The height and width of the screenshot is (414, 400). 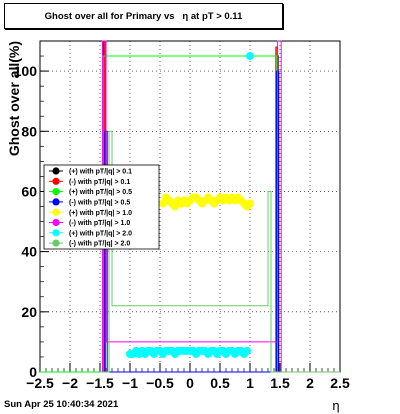 What do you see at coordinates (29, 312) in the screenshot?
I see `y-tick-label: 20` at bounding box center [29, 312].